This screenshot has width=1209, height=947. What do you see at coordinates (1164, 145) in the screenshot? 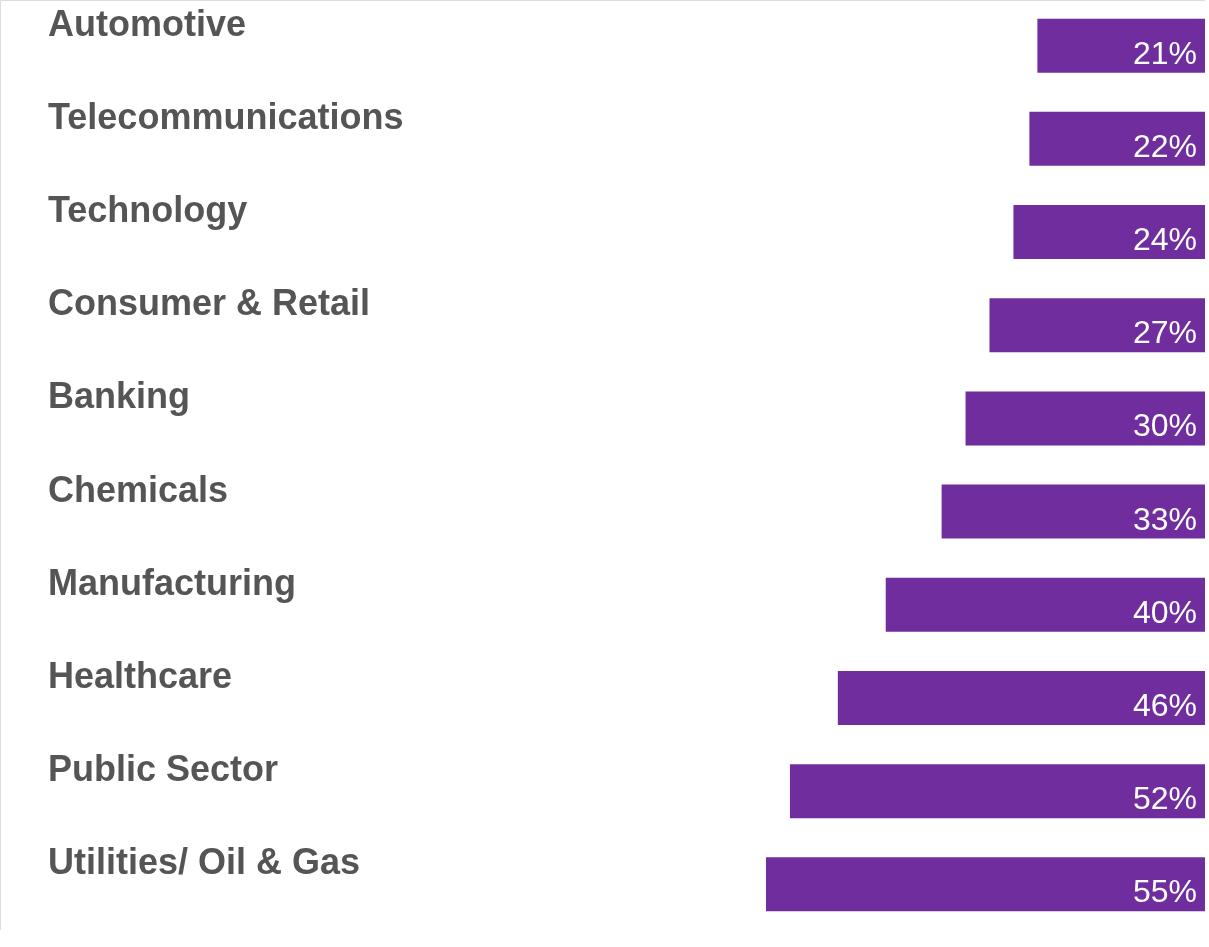
I see `data-label: 22%` at bounding box center [1164, 145].